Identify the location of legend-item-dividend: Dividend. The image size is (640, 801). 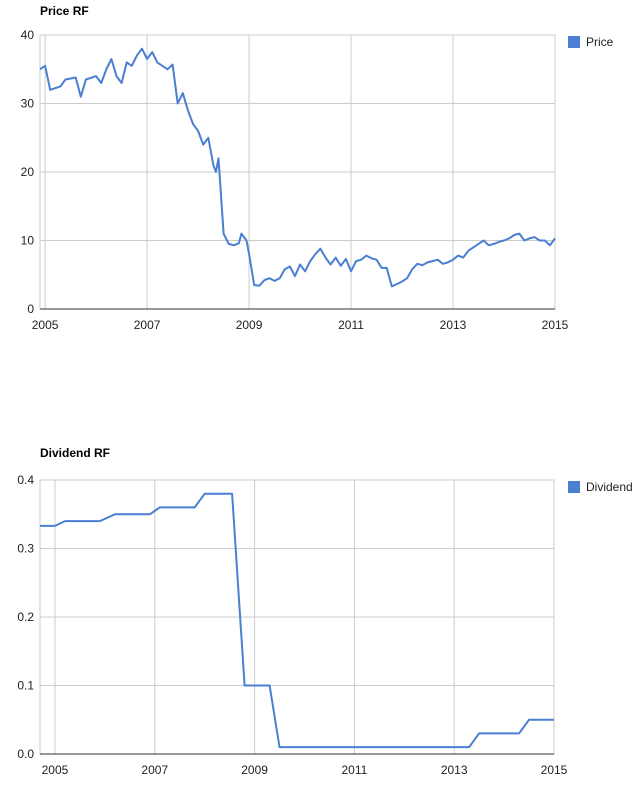
(600, 487).